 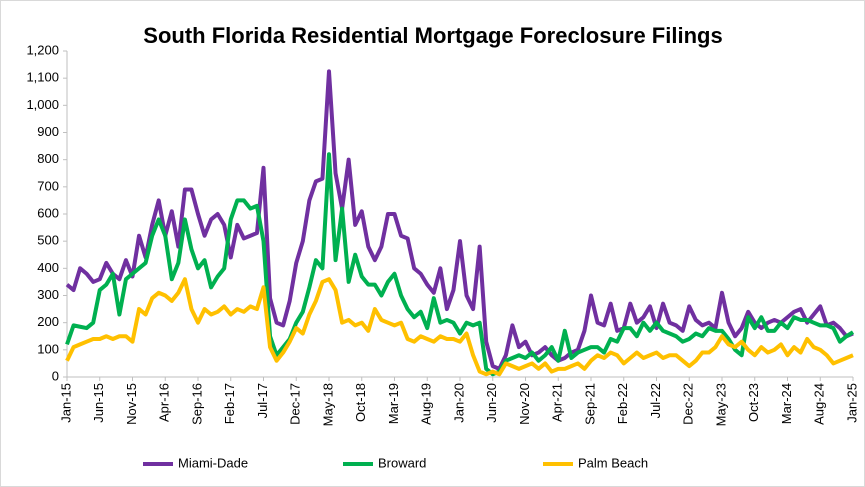 I want to click on x-tick-label: Apr-16, so click(x=164, y=402).